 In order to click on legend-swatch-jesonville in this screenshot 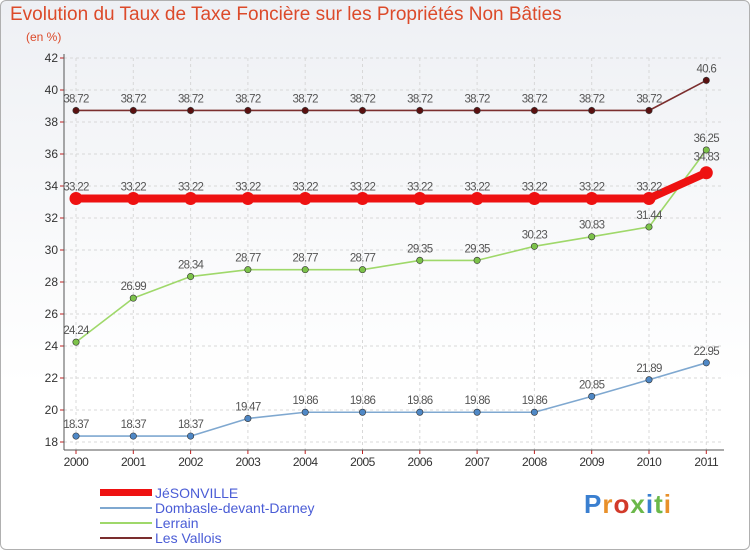, I will do `click(126, 492)`.